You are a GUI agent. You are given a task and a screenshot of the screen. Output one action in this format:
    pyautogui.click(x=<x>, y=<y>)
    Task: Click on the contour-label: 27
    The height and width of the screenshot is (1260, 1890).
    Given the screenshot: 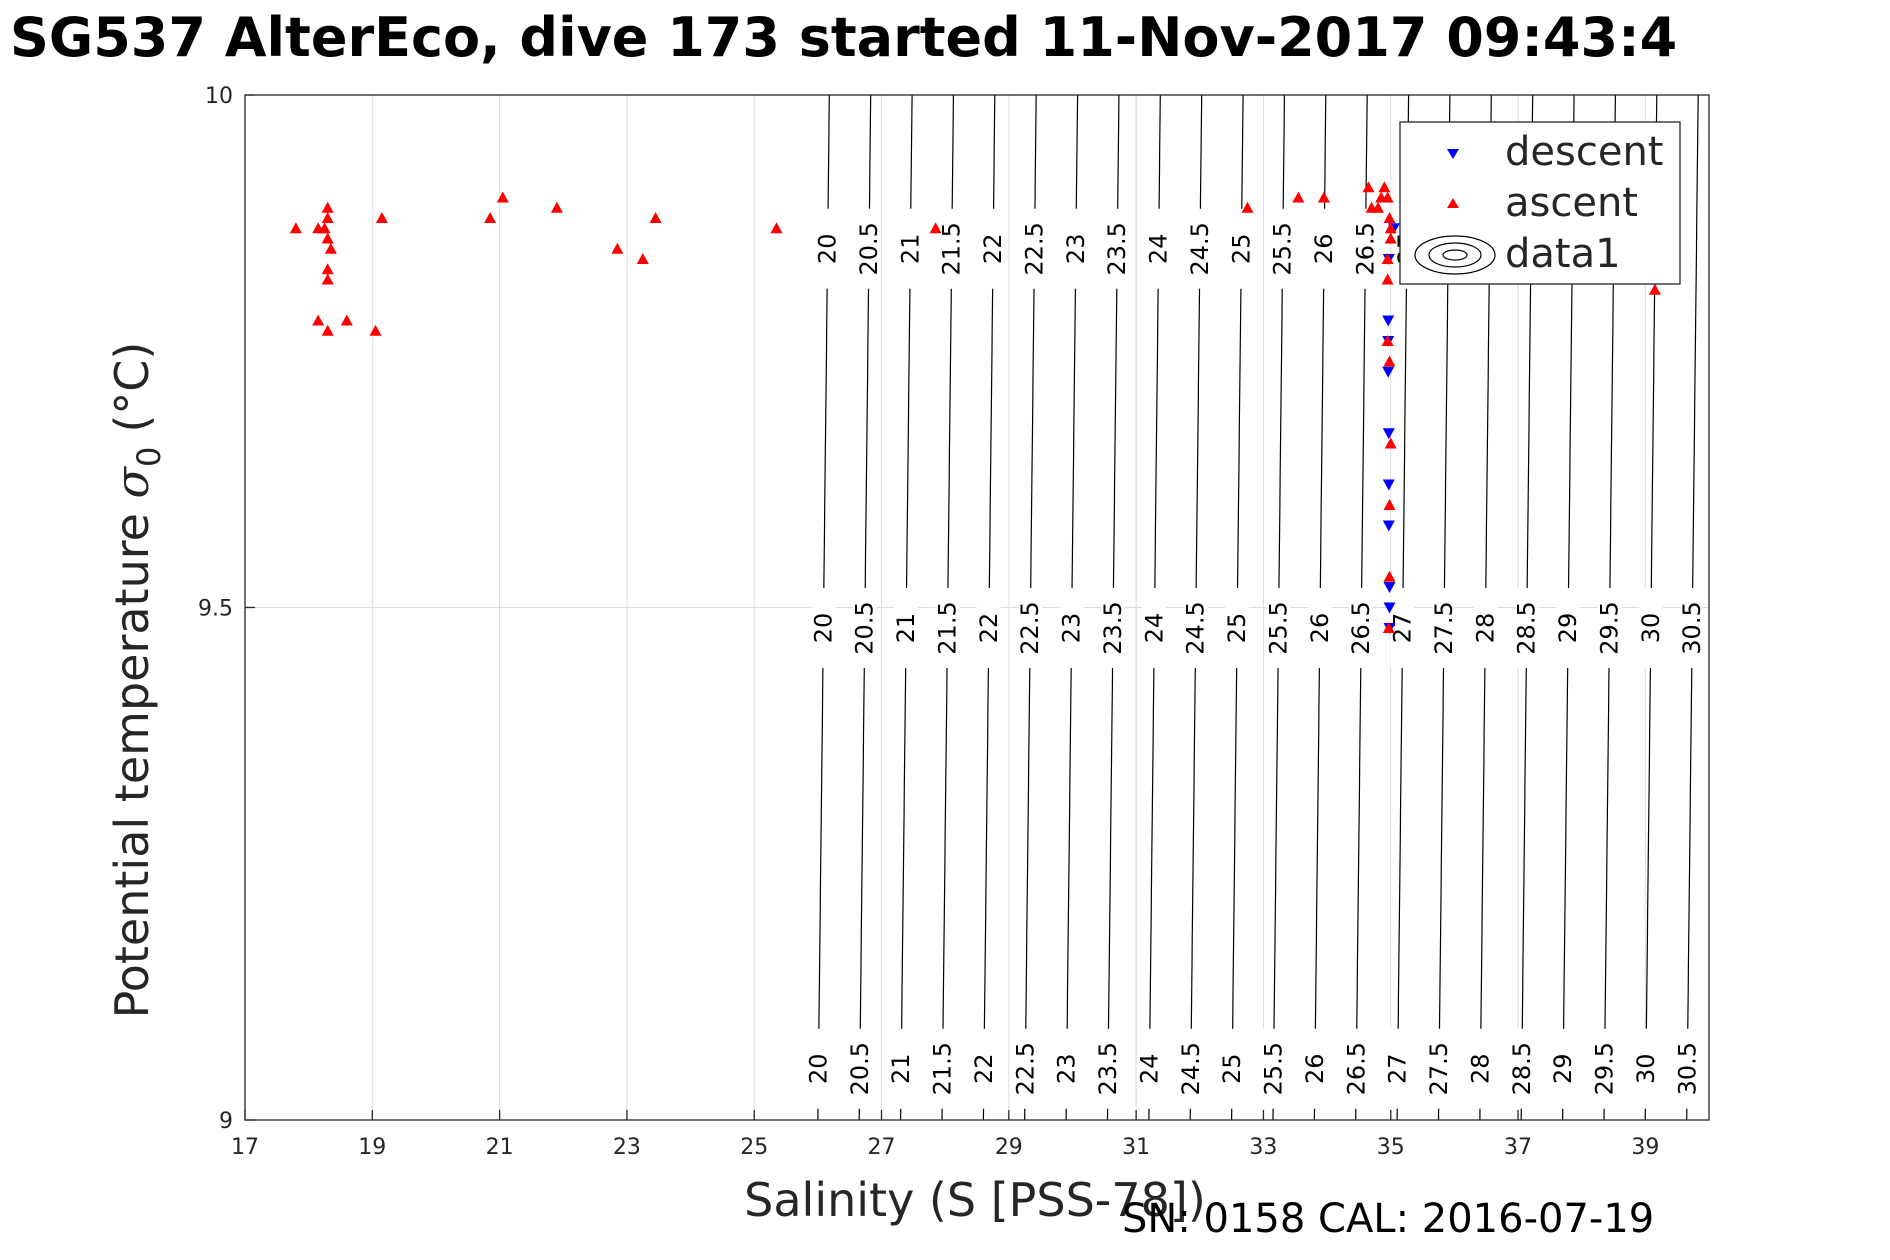 What is the action you would take?
    pyautogui.click(x=1403, y=628)
    